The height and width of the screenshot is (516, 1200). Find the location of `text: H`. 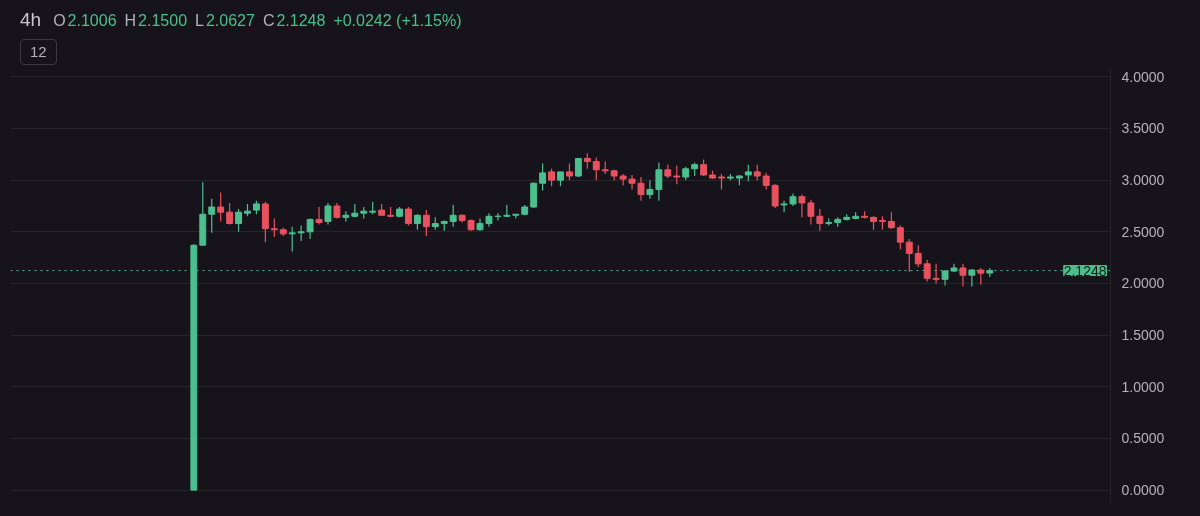

text: H is located at coordinates (130, 20).